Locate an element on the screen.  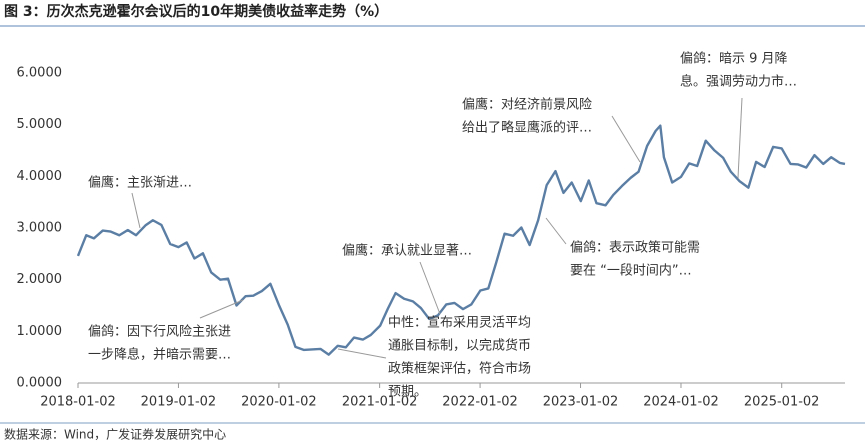
source-note: 数据来源：Wind，广发证券发展研究中心 is located at coordinates (115, 434).